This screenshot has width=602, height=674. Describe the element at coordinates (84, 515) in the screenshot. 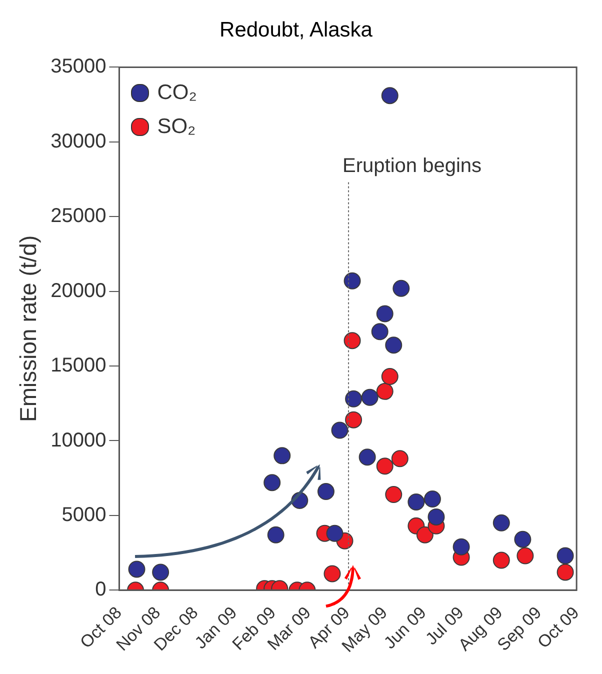

I see `y-tick-label: 5000` at that location.